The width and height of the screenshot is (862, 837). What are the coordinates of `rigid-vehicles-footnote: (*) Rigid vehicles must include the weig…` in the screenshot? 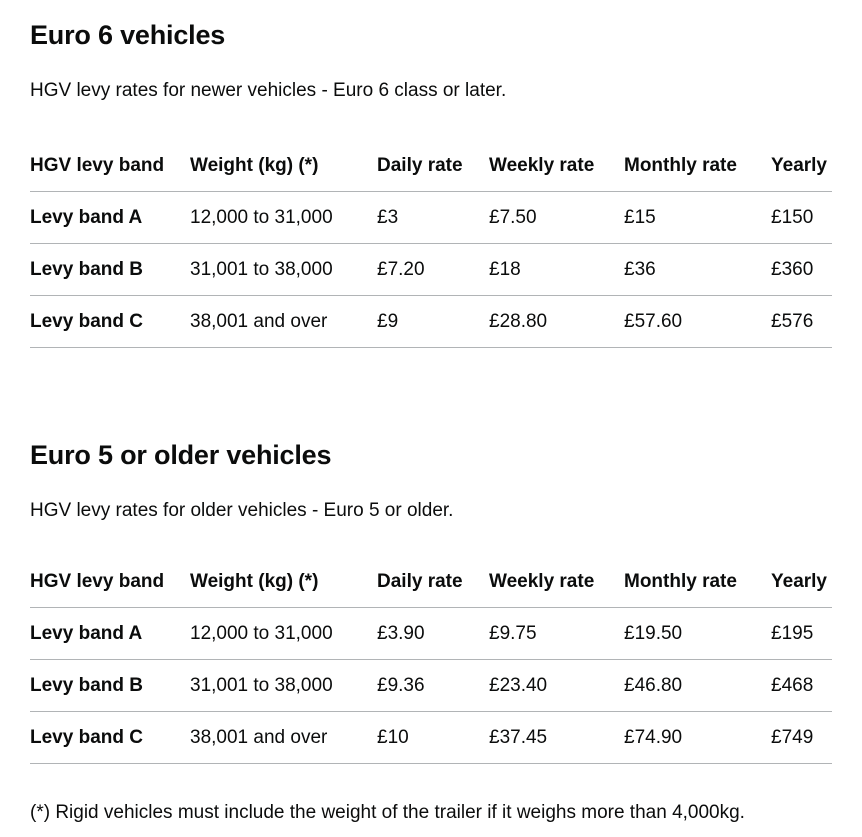 It's located at (387, 812).